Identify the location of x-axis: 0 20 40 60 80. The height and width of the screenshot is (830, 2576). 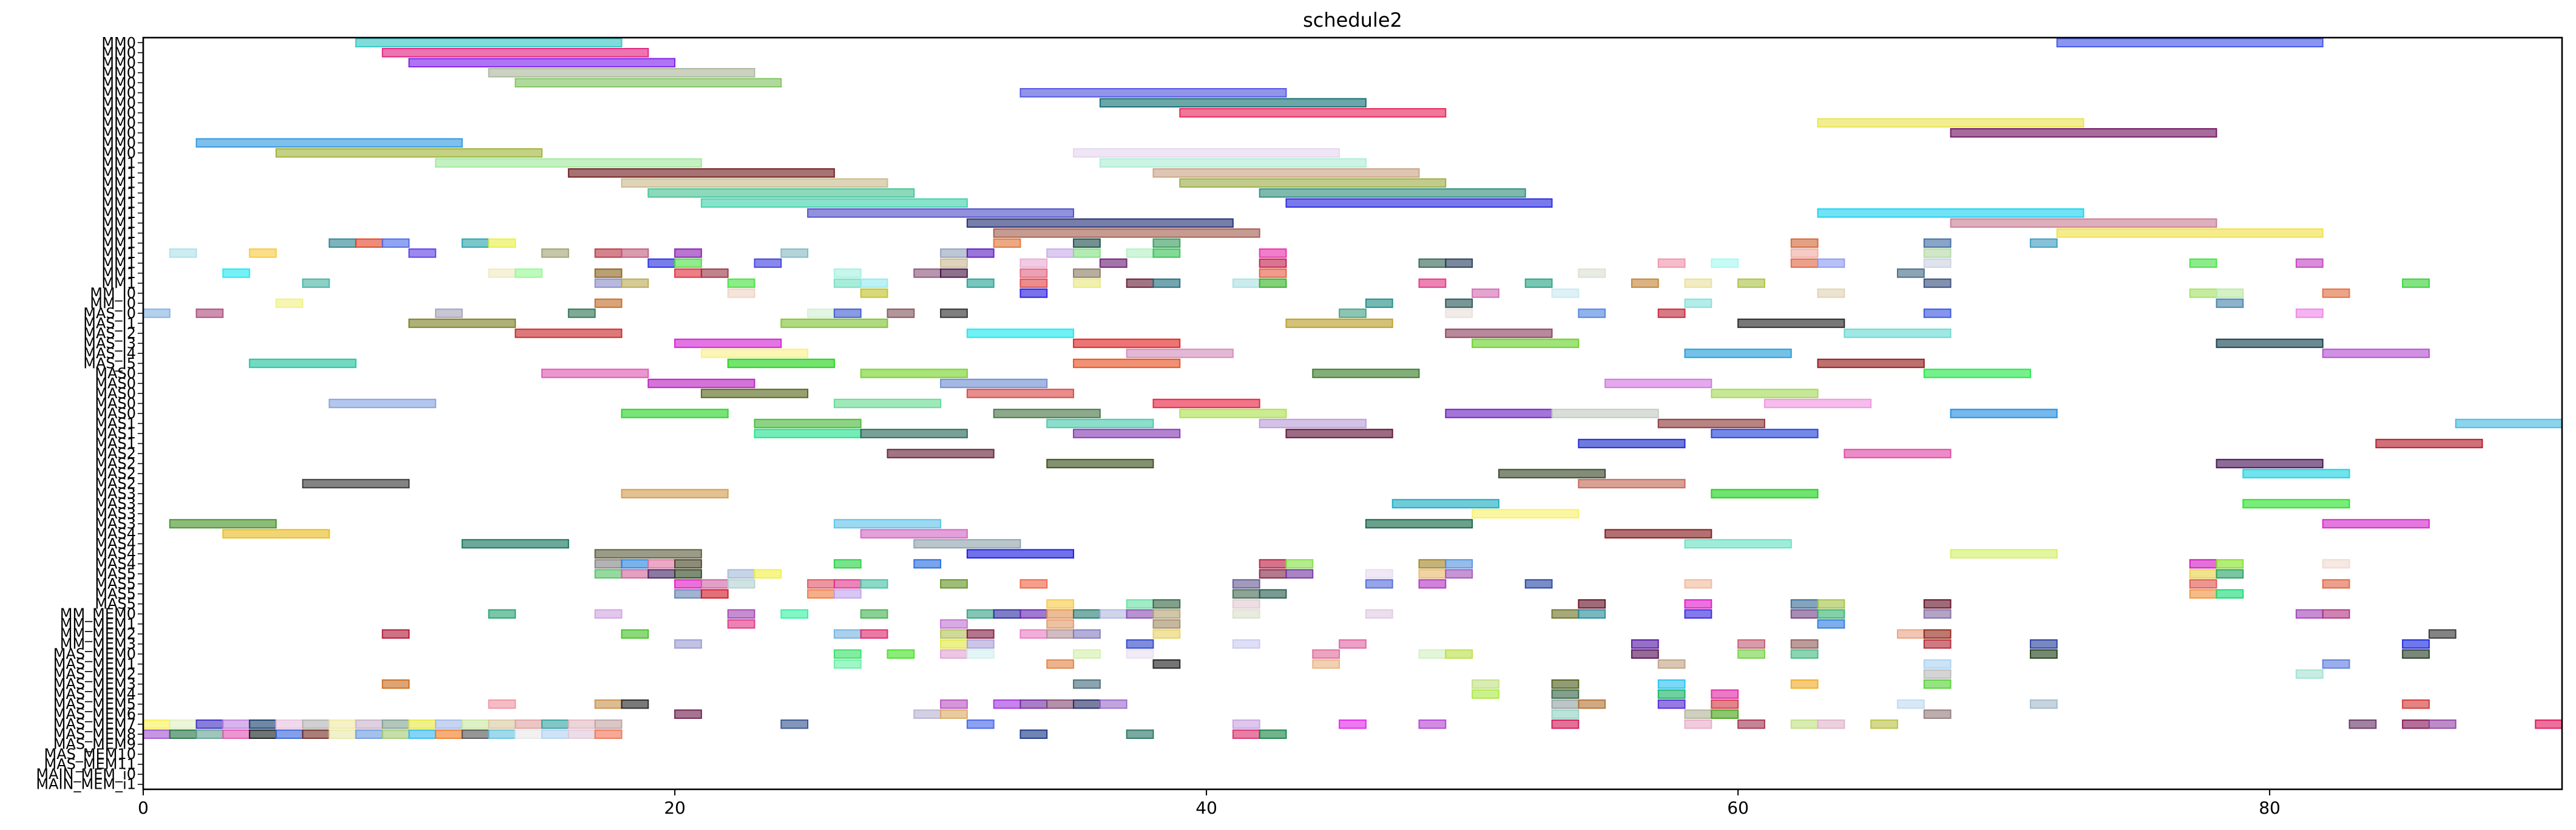
(1209, 803).